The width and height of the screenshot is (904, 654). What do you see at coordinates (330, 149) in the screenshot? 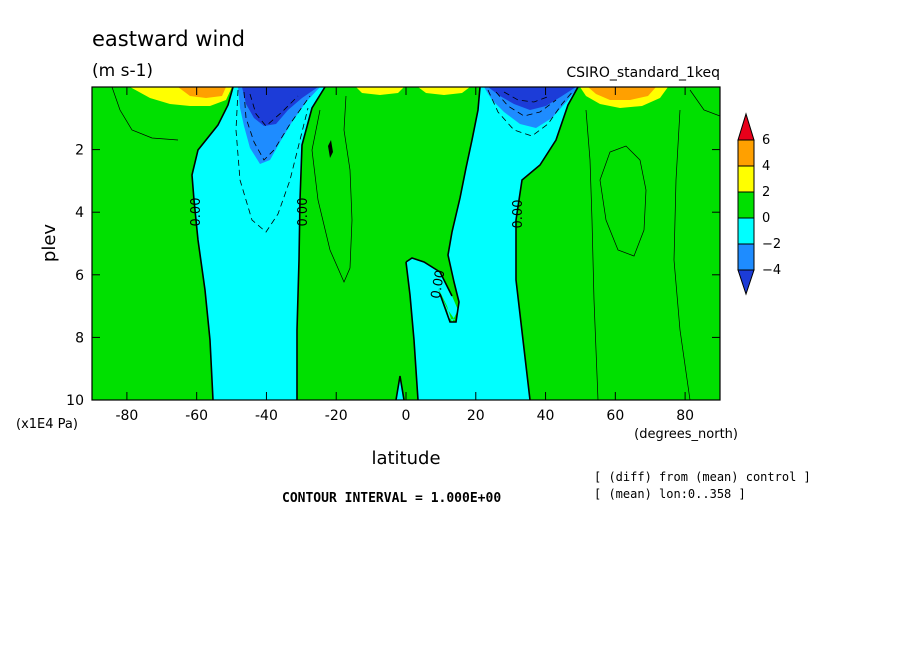
I see `small-feature` at bounding box center [330, 149].